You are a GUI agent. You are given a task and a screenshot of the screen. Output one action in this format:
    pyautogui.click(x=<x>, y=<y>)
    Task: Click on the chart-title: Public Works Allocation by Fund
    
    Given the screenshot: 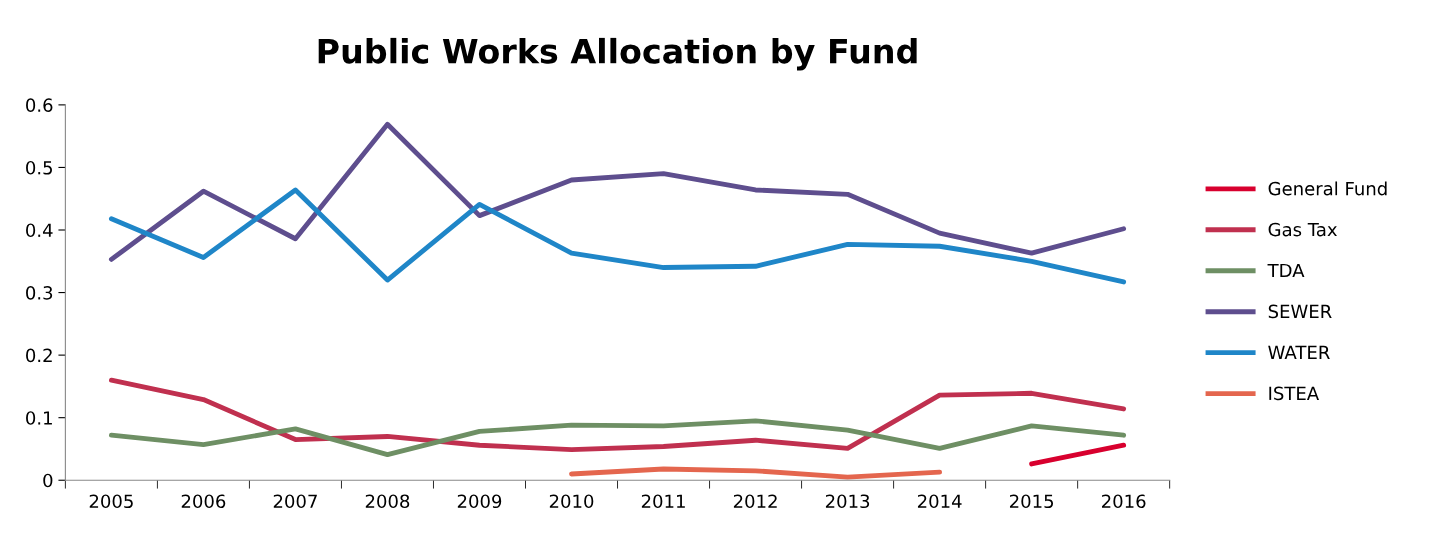 What is the action you would take?
    pyautogui.click(x=617, y=54)
    